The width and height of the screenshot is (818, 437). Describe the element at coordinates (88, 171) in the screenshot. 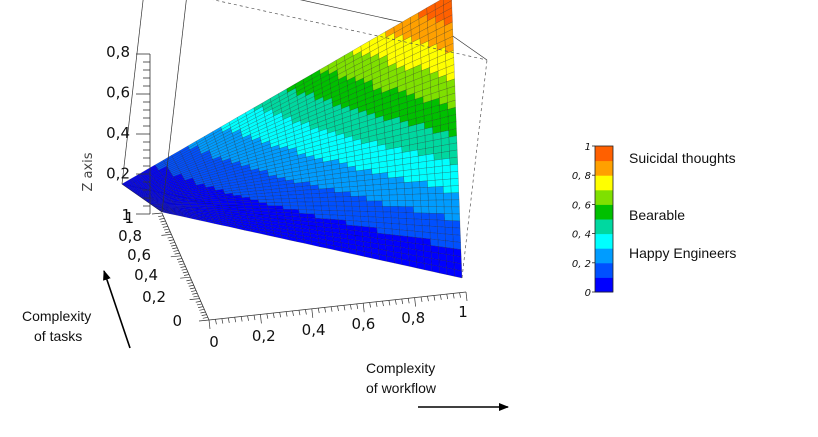

I see `z-axis-title: Z axis` at that location.